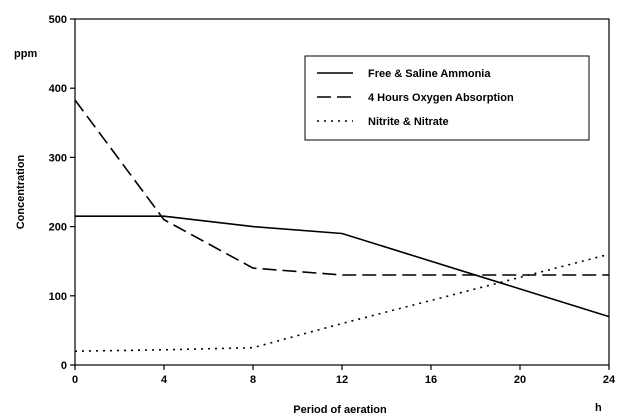 This screenshot has width=617, height=416. What do you see at coordinates (253, 380) in the screenshot?
I see `x-tick-label: 8` at bounding box center [253, 380].